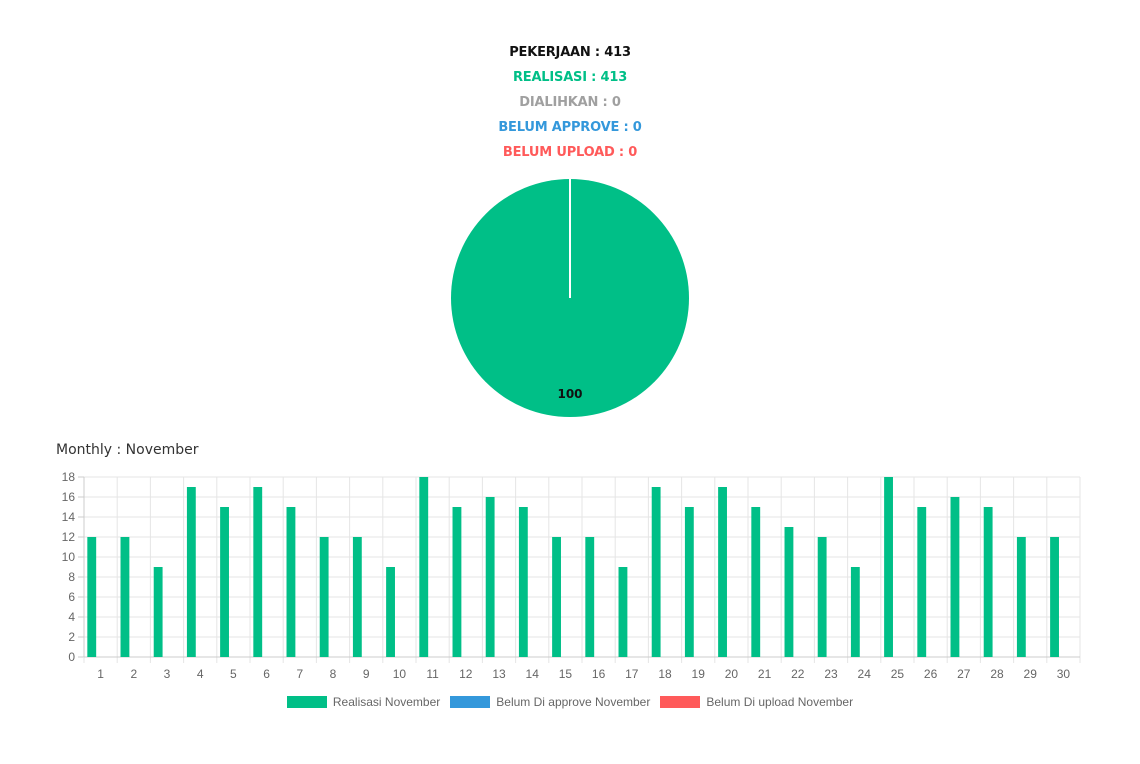 The height and width of the screenshot is (764, 1140). What do you see at coordinates (499, 674) in the screenshot?
I see `x-tick-label: 13` at bounding box center [499, 674].